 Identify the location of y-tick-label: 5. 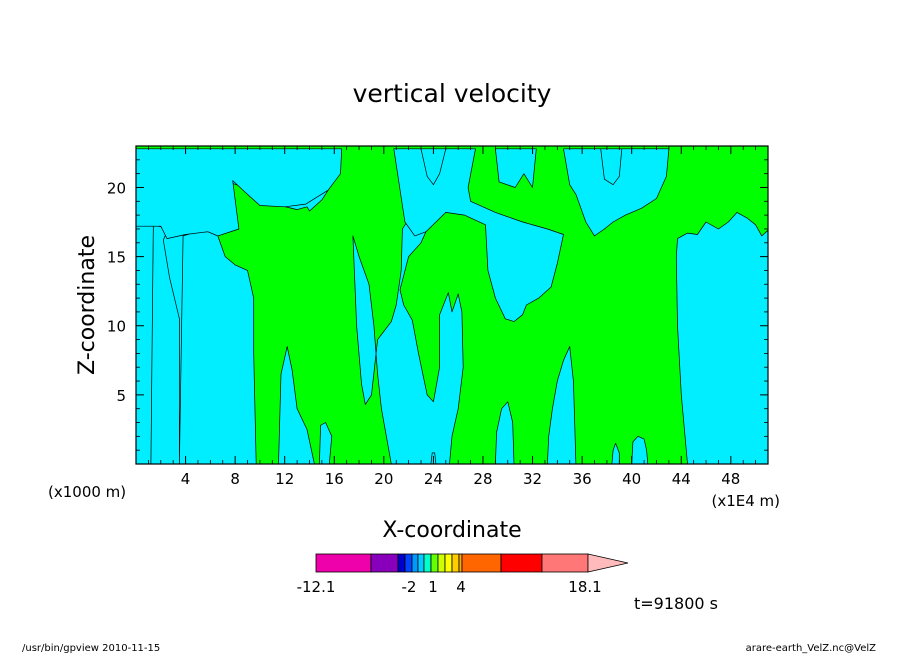
(121, 396).